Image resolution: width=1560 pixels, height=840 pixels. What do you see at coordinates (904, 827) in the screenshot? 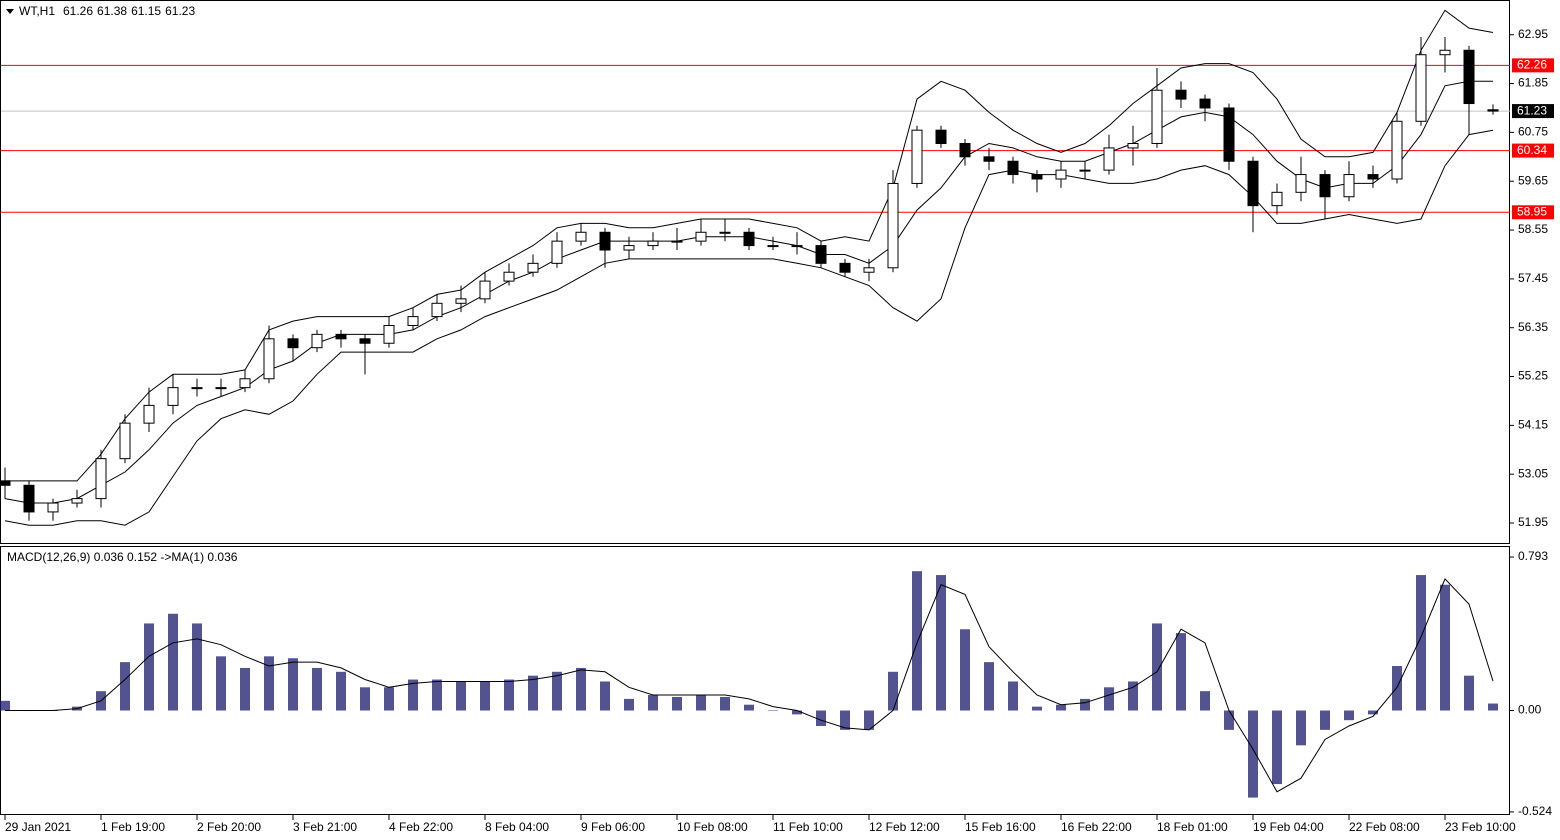
I see `x-tick-label: 12 Feb 12:00` at bounding box center [904, 827].